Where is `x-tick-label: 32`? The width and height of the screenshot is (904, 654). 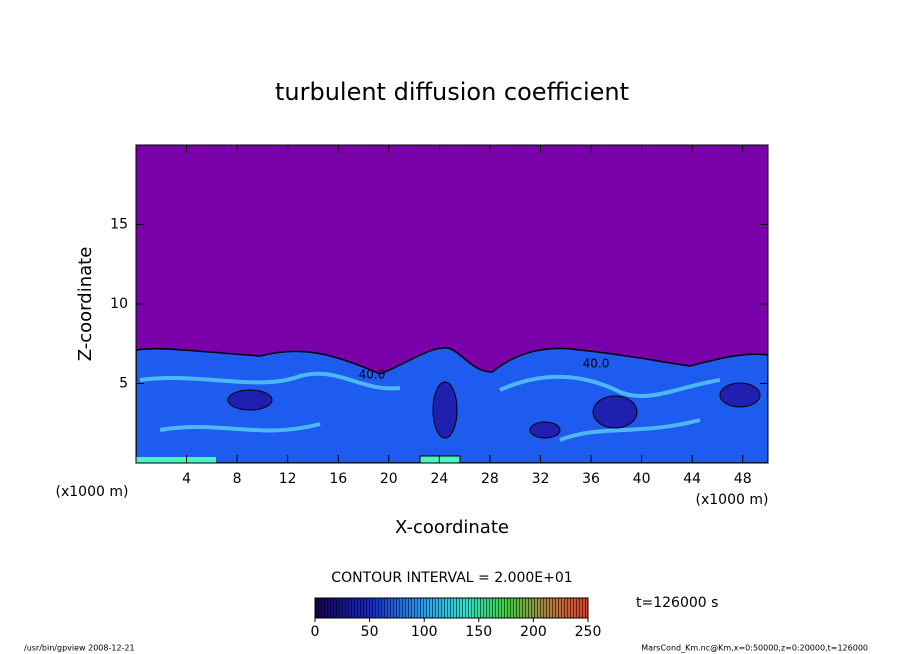 x-tick-label: 32 is located at coordinates (541, 479).